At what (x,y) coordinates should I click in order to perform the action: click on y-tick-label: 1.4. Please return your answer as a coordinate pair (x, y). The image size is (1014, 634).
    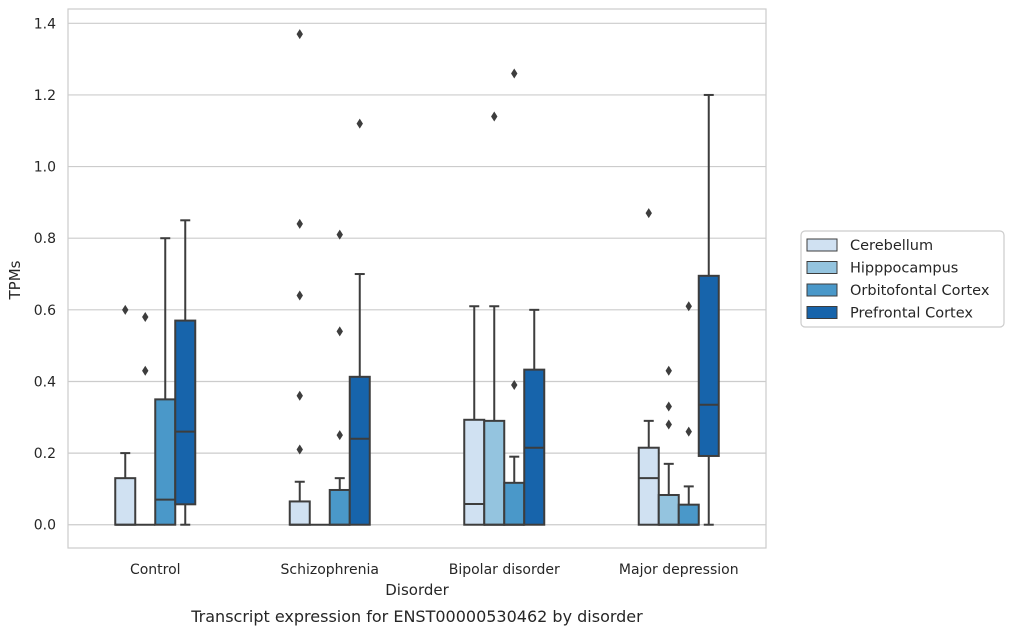
    Looking at the image, I should click on (45, 24).